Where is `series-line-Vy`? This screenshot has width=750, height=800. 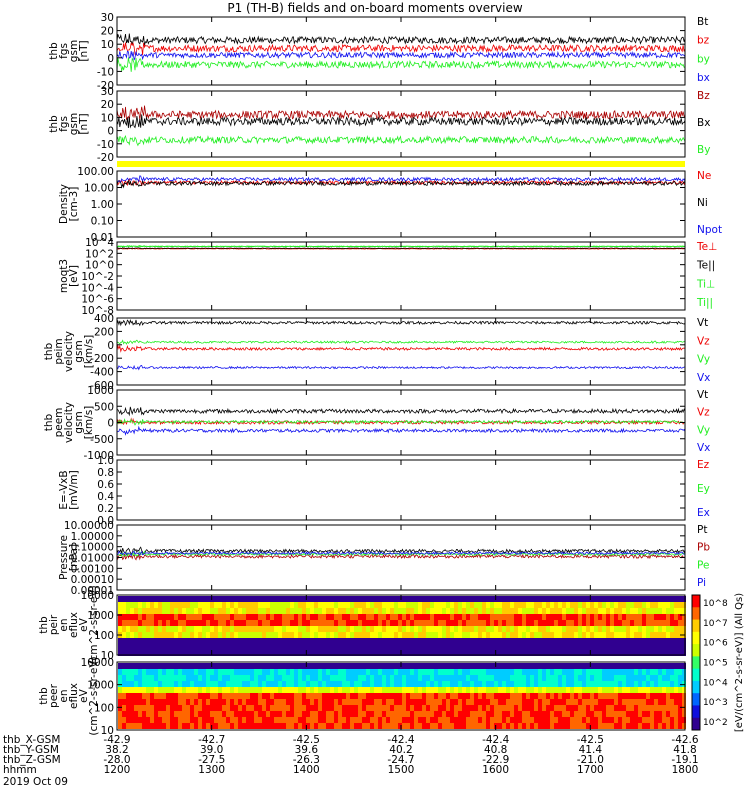
series-line-Vy is located at coordinates (401, 422).